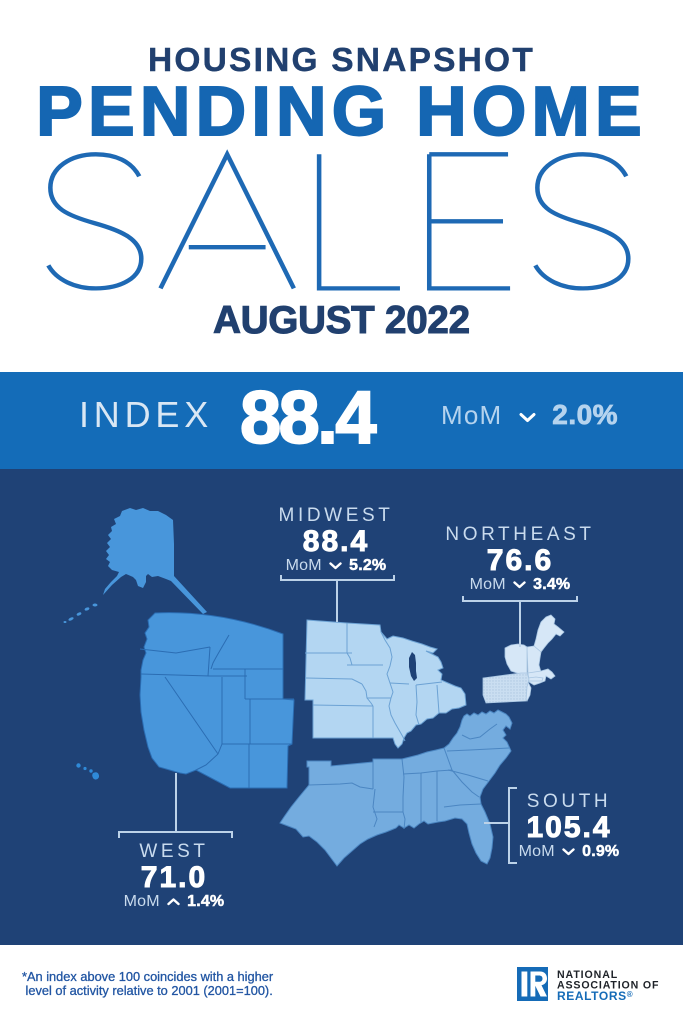 The image size is (683, 1024). What do you see at coordinates (608, 986) in the screenshot?
I see `svg-text: ASSOCIATION OF` at bounding box center [608, 986].